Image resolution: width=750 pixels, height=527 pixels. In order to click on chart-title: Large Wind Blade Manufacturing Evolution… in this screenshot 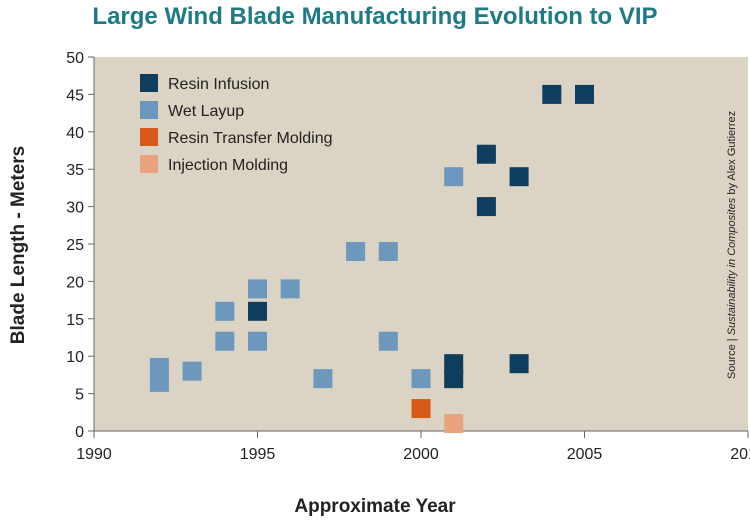, I will do `click(374, 16)`.